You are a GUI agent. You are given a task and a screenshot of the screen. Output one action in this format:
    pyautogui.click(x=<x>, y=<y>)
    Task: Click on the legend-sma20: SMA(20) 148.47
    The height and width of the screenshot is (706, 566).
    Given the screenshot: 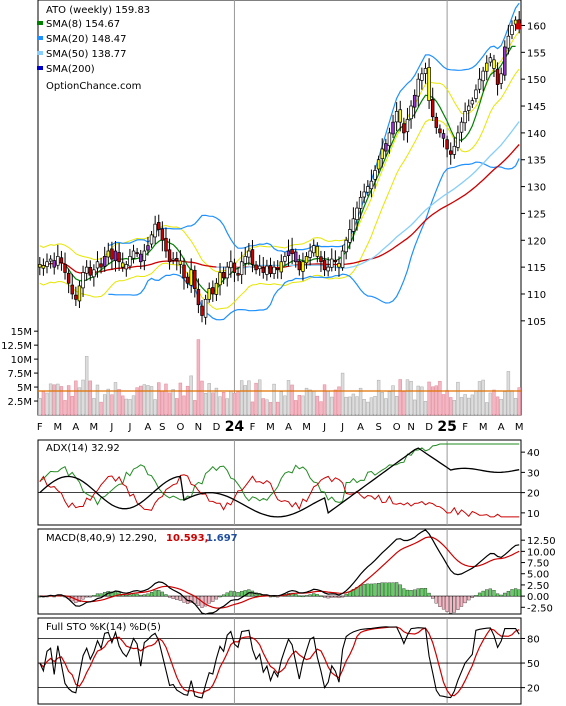 What is the action you would take?
    pyautogui.click(x=86, y=39)
    